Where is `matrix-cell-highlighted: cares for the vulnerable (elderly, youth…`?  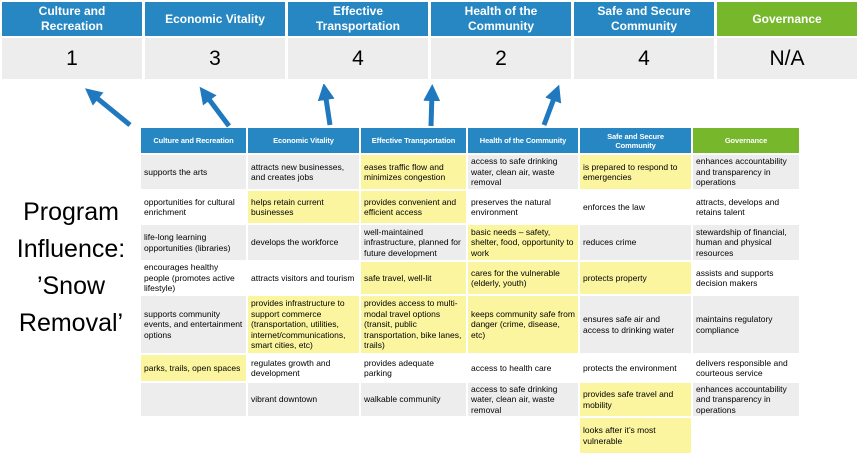 matrix-cell-highlighted: cares for the vulnerable (elderly, youth… is located at coordinates (523, 278).